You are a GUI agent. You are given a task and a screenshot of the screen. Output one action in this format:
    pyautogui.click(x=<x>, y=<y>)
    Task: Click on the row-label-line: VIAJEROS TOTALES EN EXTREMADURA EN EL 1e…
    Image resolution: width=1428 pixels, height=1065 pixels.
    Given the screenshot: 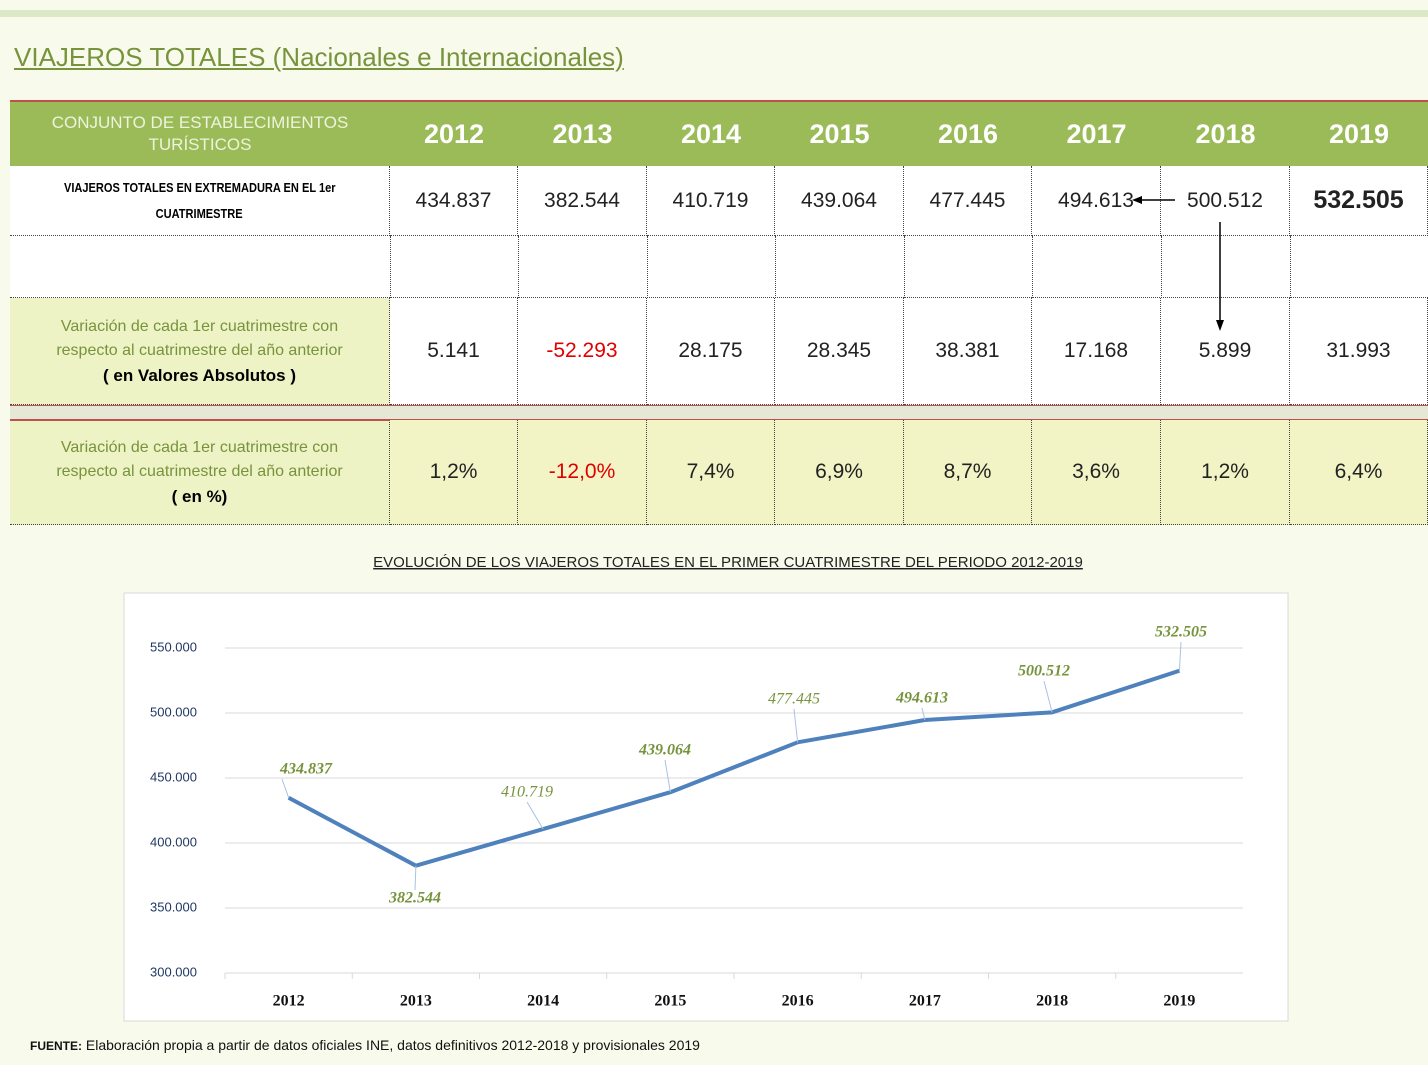 What is the action you would take?
    pyautogui.click(x=199, y=187)
    